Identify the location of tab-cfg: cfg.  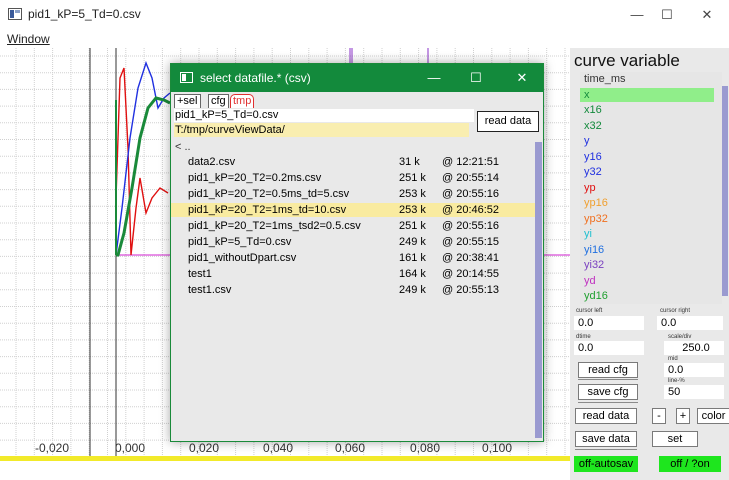
(218, 101).